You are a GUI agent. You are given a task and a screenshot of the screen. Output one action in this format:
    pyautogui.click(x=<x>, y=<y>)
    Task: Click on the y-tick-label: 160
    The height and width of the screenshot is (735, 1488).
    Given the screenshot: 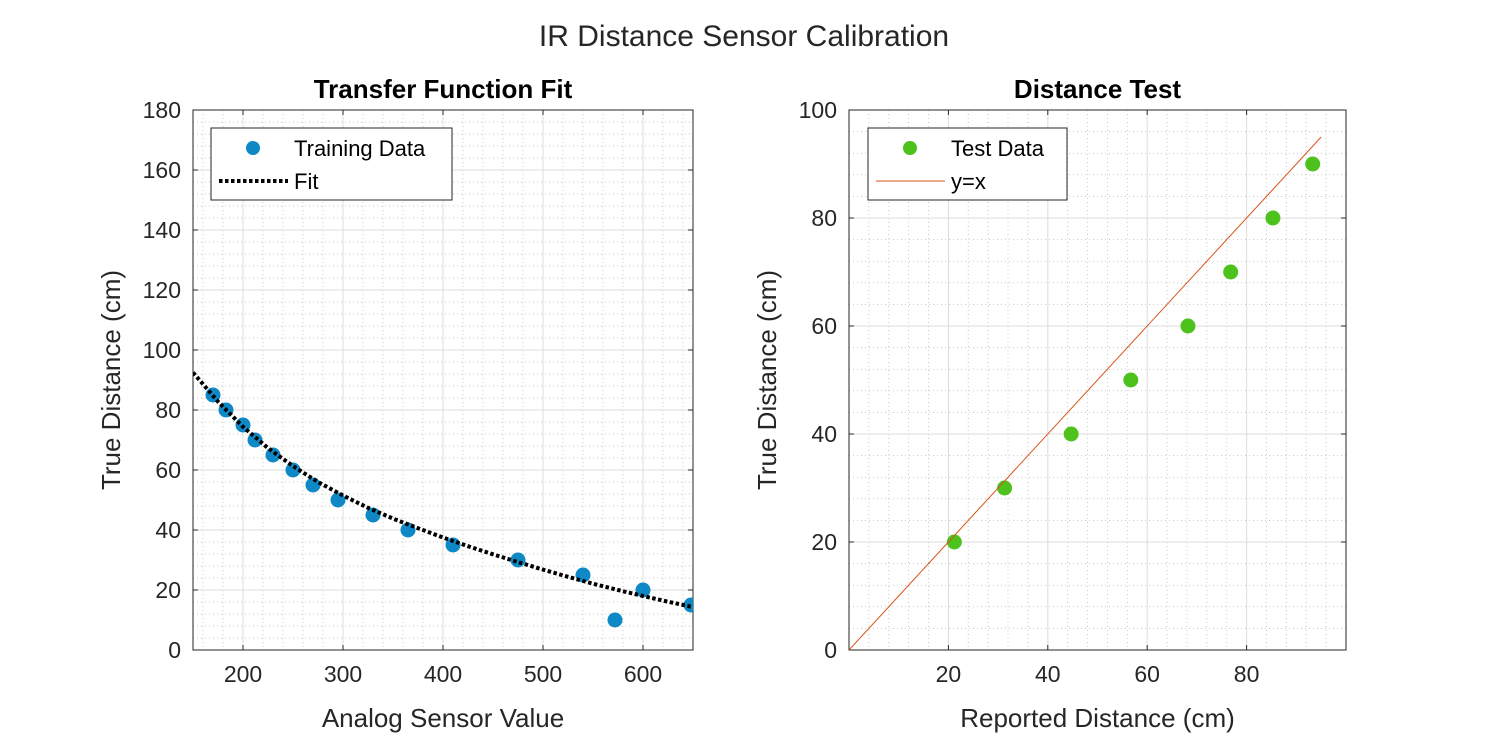 What is the action you would take?
    pyautogui.click(x=162, y=170)
    